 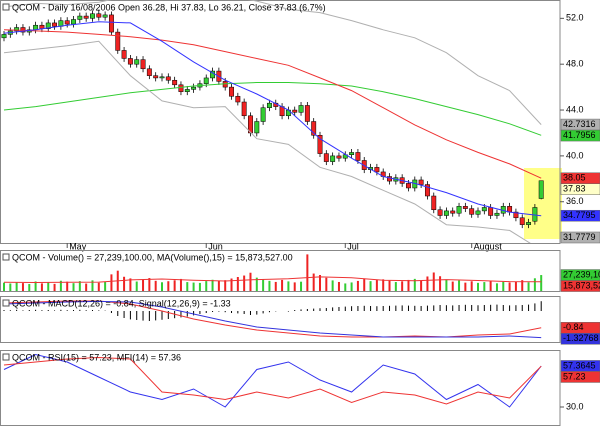 I want to click on value-label: 31.7779, so click(x=579, y=237).